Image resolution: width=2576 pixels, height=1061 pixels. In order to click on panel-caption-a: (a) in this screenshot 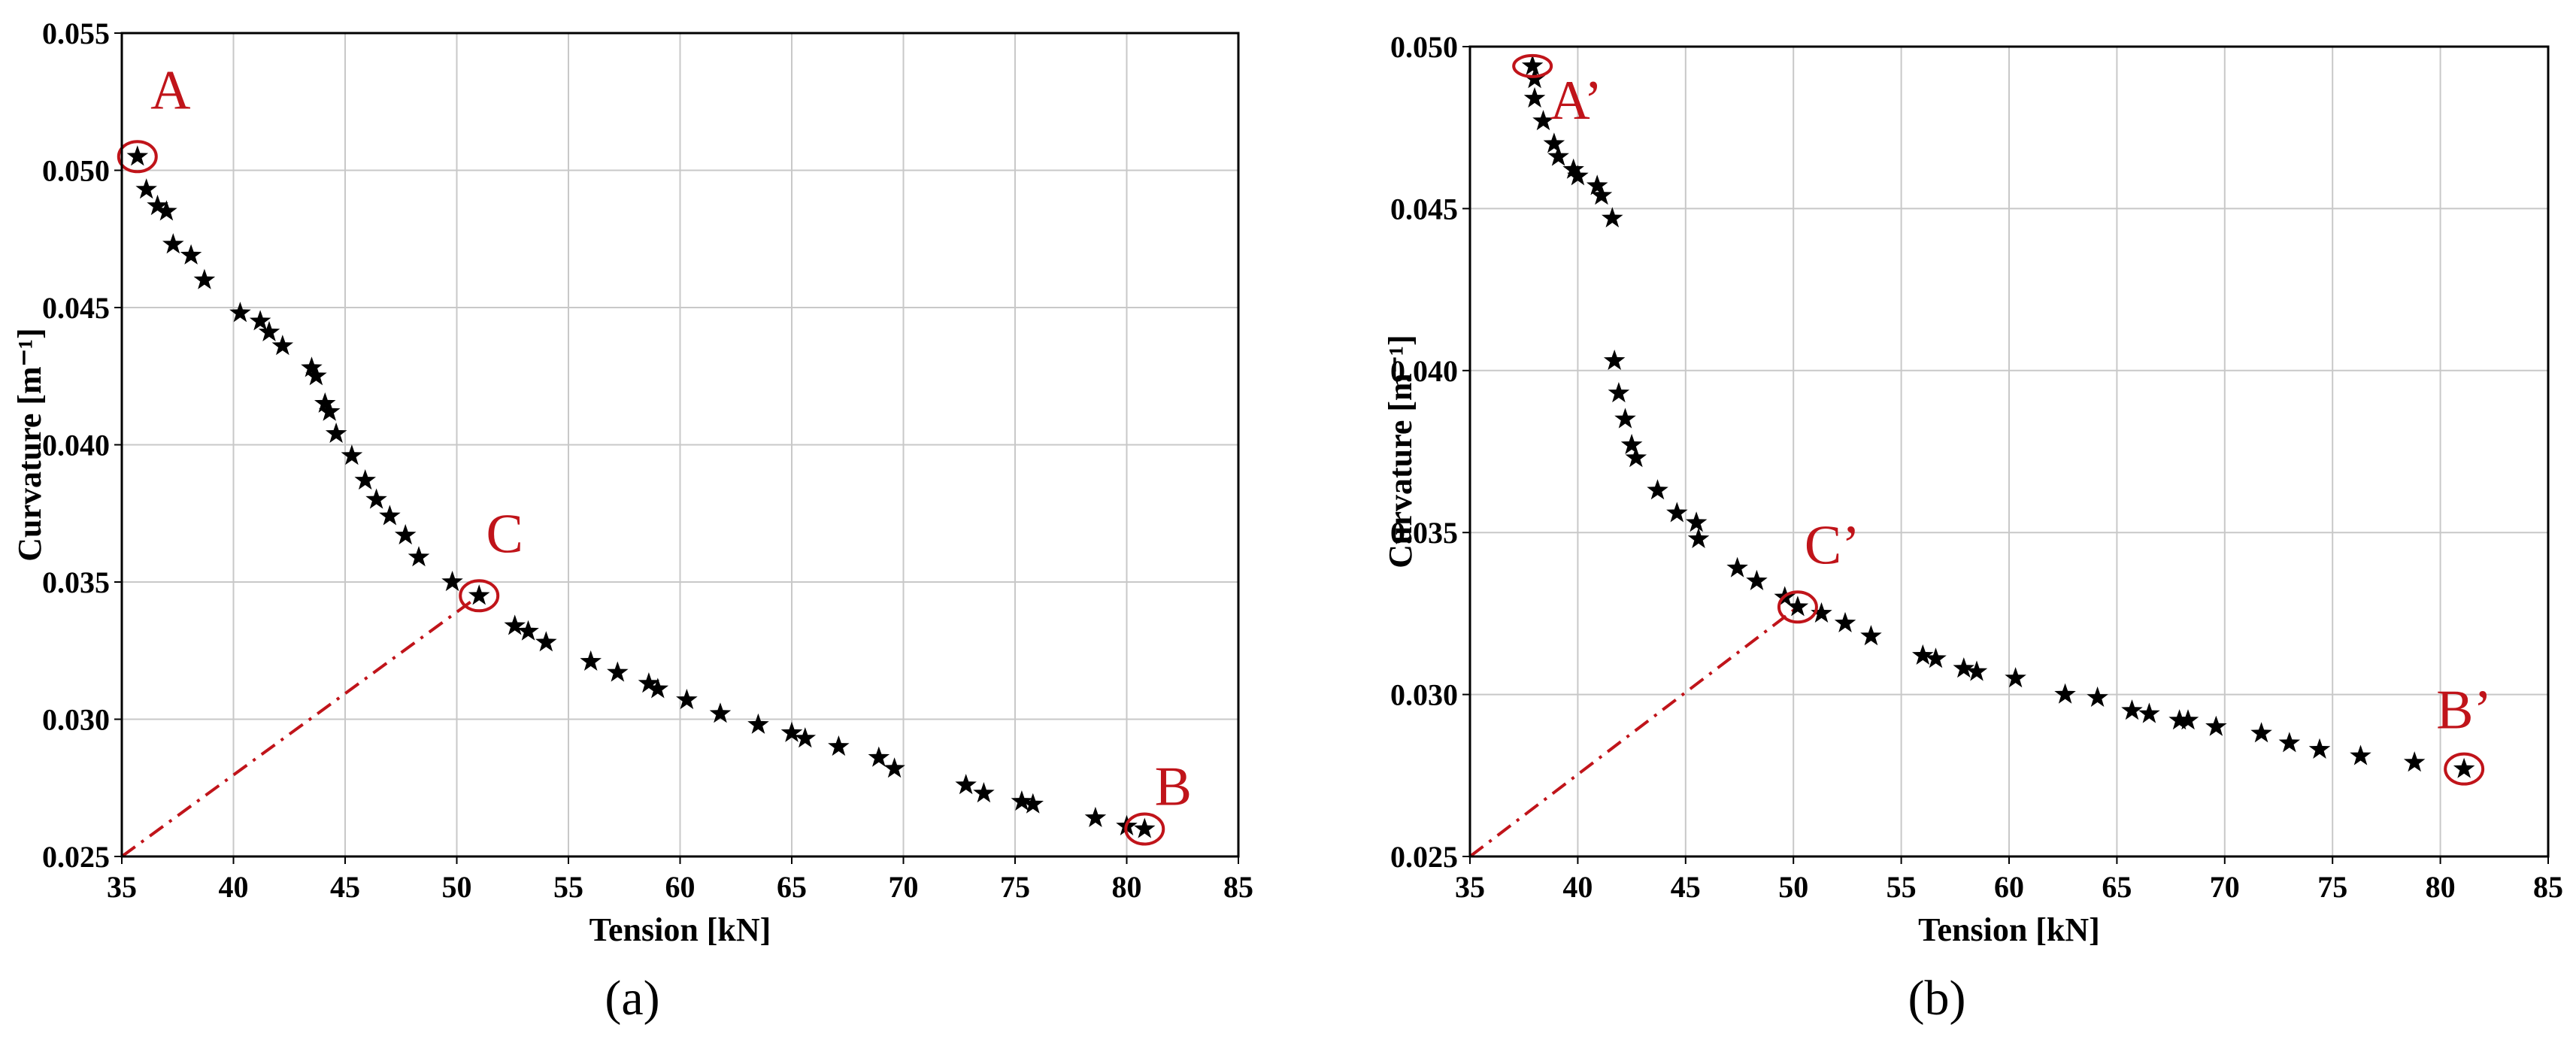, I will do `click(632, 998)`.